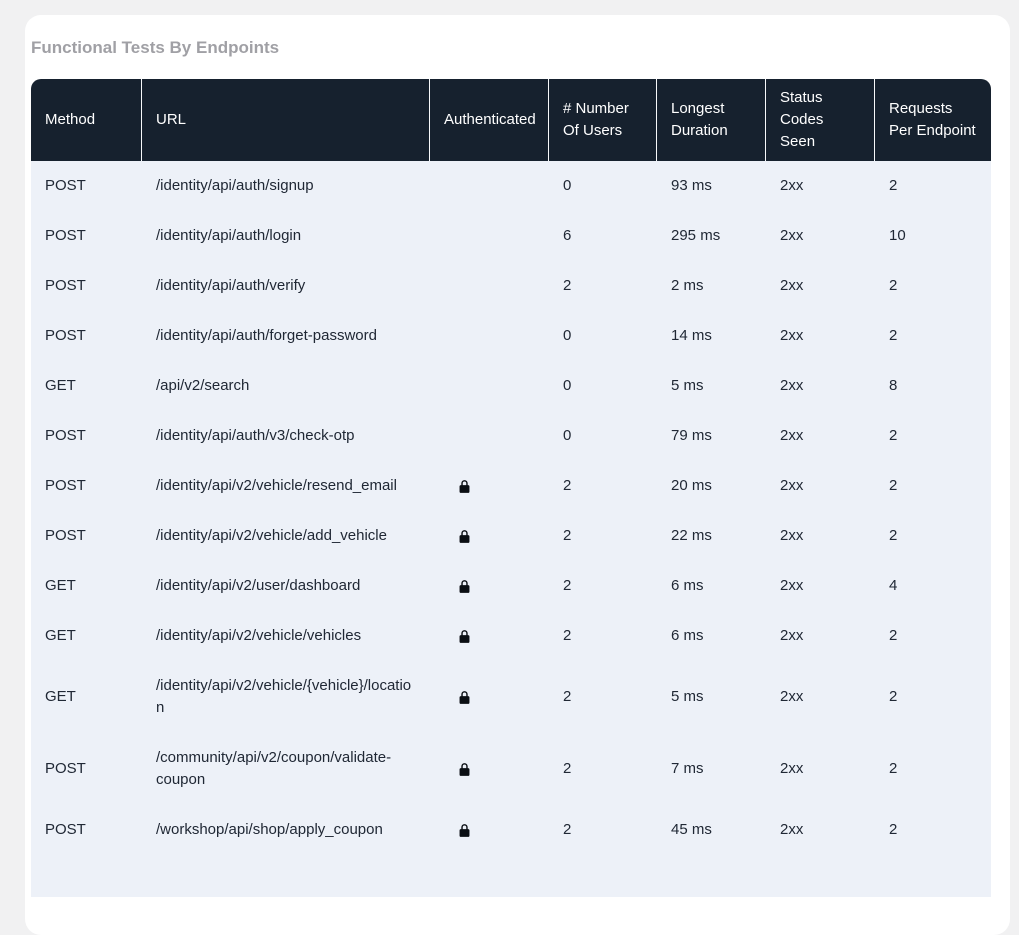 Image resolution: width=1019 pixels, height=935 pixels. What do you see at coordinates (286, 636) in the screenshot?
I see `cell-url: /identity/api/v2/vehicle/vehicles` at bounding box center [286, 636].